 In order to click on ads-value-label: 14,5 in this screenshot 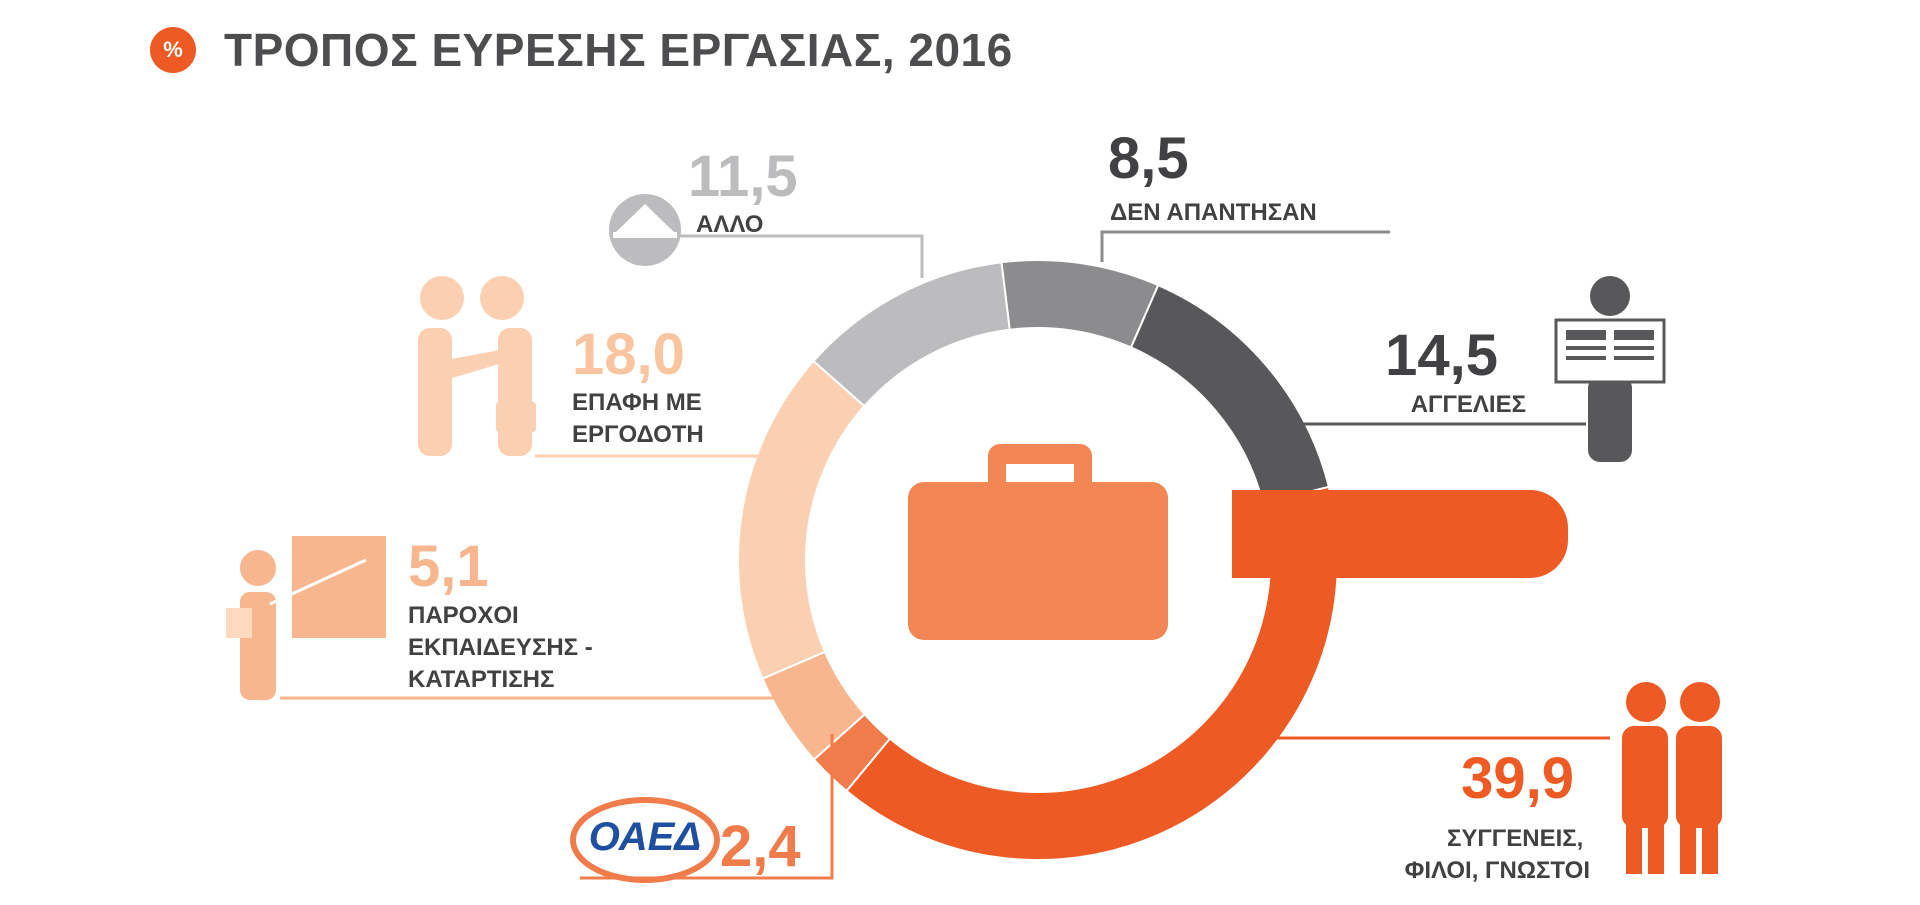, I will do `click(1441, 355)`.